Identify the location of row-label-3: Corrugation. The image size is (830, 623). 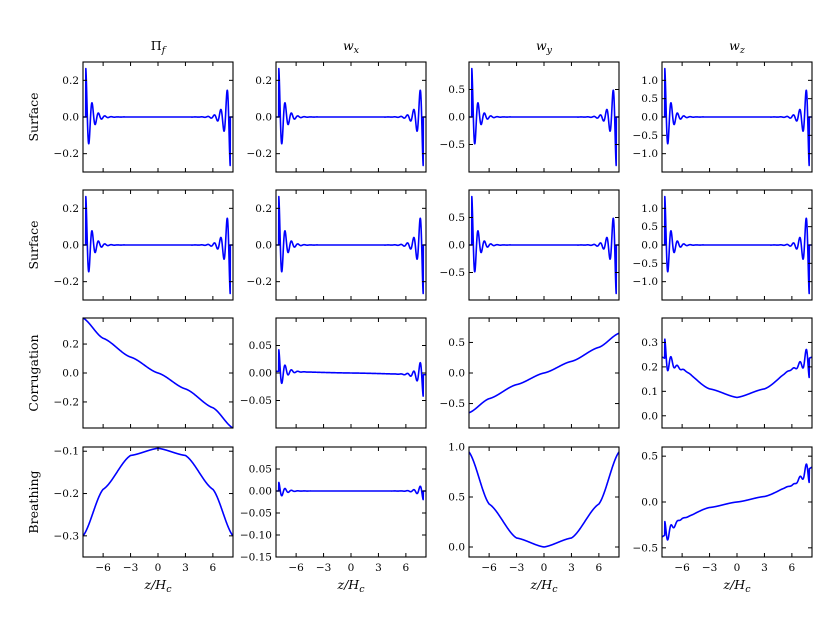
(33, 372).